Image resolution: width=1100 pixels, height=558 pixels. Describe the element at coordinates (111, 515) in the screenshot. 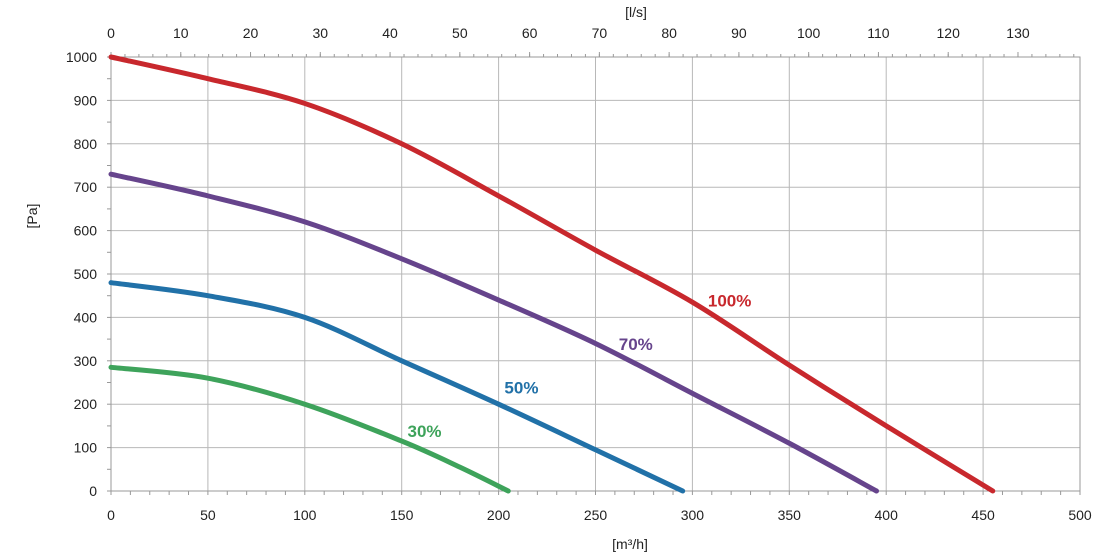

I see `x-tick-label: 0` at that location.